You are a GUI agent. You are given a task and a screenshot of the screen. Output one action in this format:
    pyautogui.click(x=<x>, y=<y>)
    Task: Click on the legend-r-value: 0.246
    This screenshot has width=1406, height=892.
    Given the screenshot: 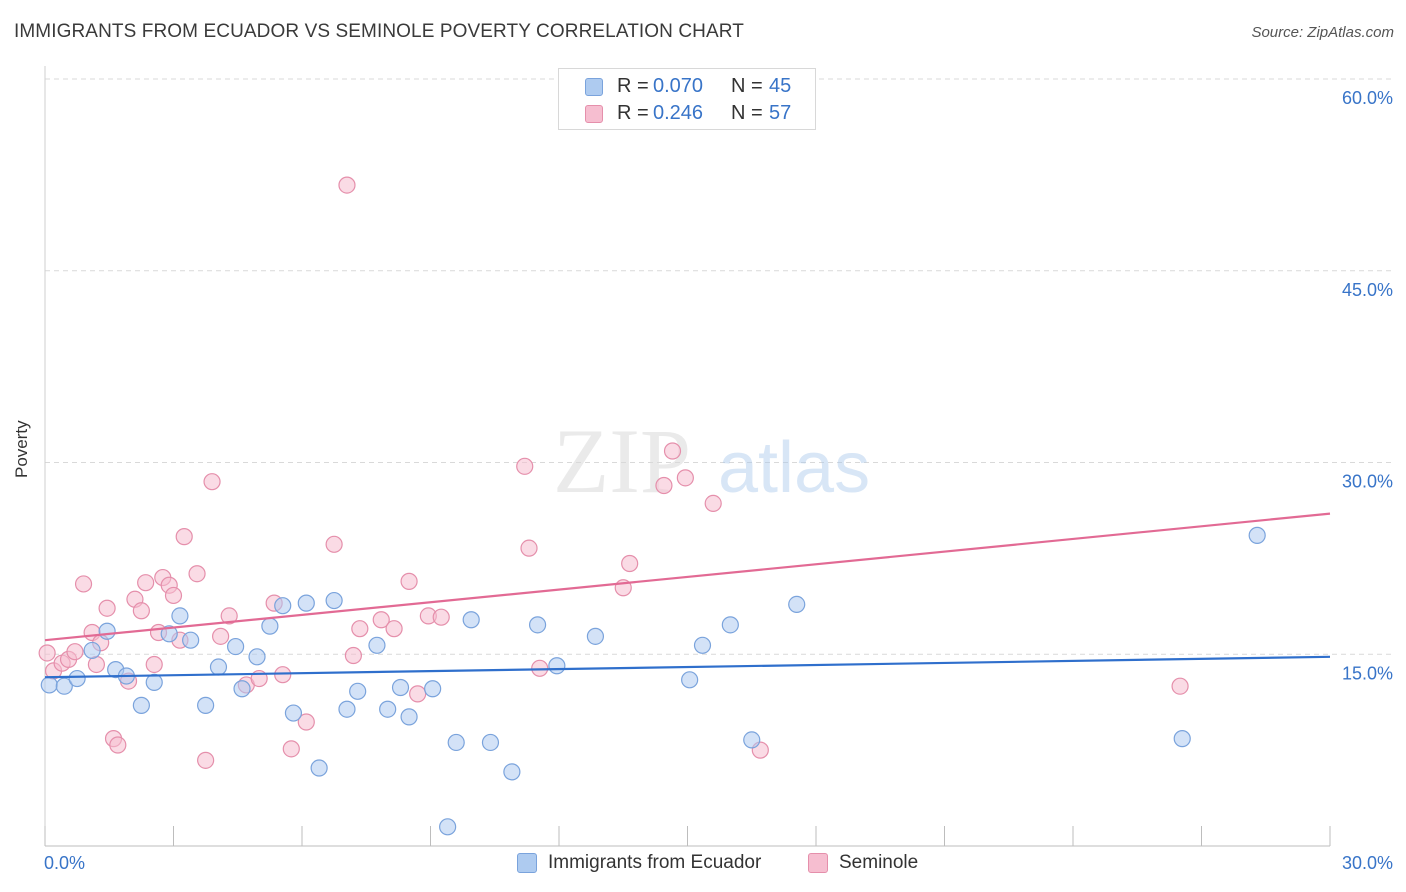 What is the action you would take?
    pyautogui.click(x=678, y=113)
    